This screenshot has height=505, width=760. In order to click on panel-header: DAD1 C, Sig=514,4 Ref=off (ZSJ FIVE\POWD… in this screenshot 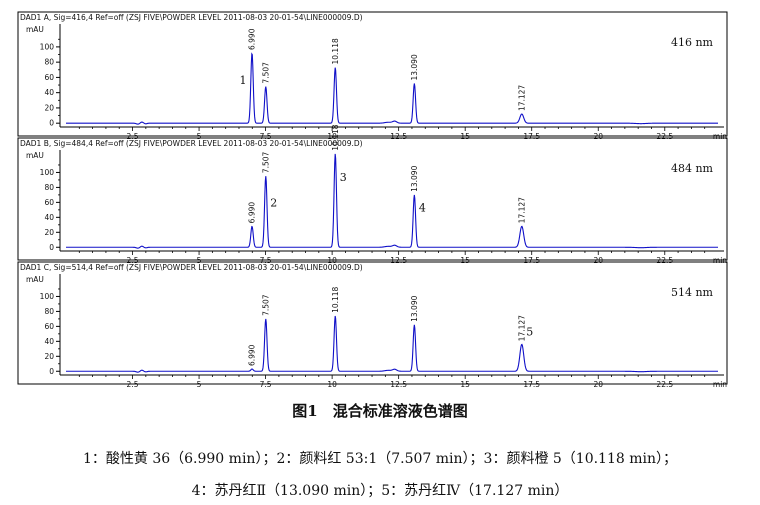, I will do `click(191, 267)`.